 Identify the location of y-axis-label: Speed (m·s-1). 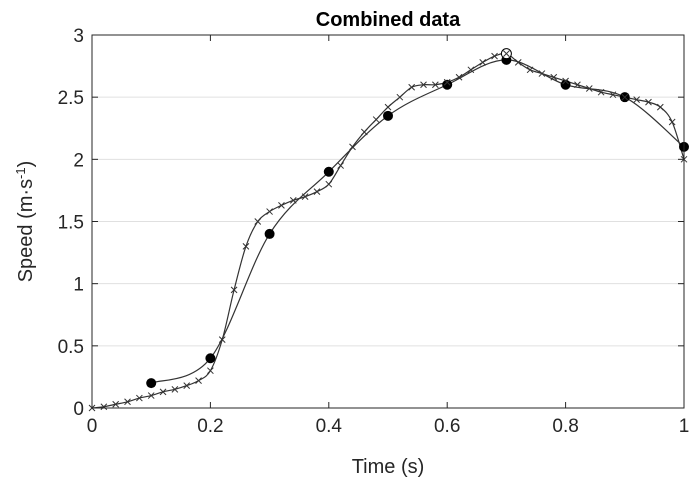
(25, 222).